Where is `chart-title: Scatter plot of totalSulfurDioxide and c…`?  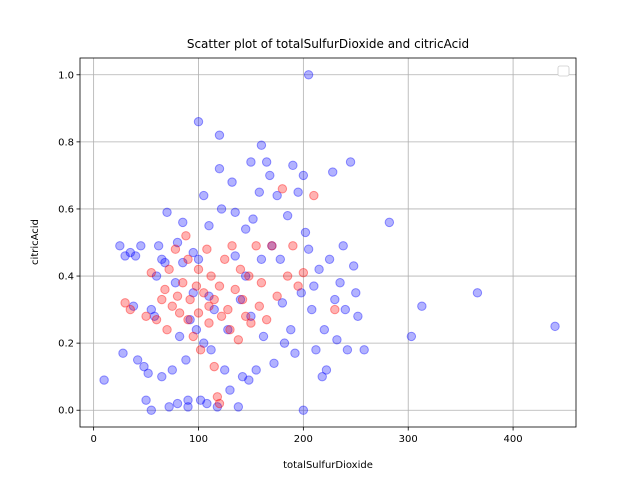
chart-title: Scatter plot of totalSulfurDioxide and c… is located at coordinates (328, 44).